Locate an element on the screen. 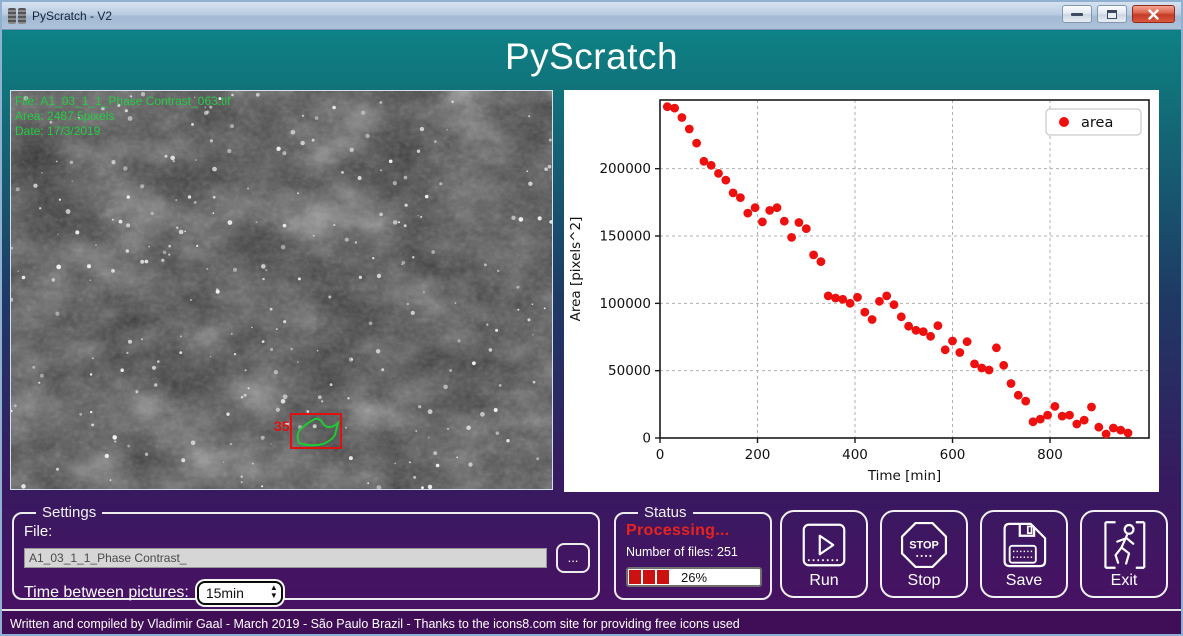  minimize-icon is located at coordinates (1077, 14).